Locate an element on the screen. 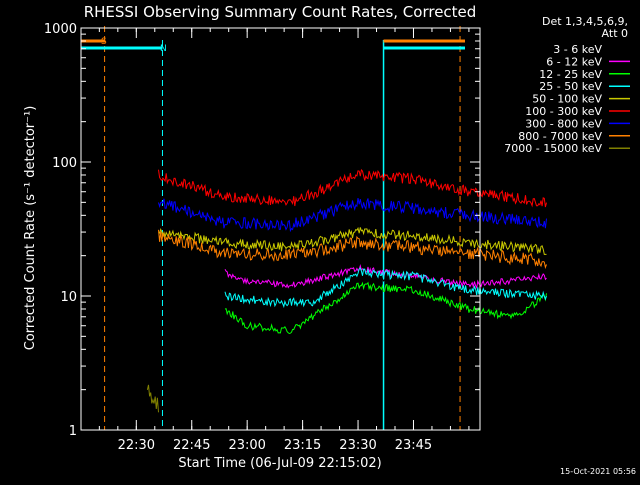 The image size is (640, 485). legend-label-800-7000-kev: 800 - 7000 keV is located at coordinates (560, 136).